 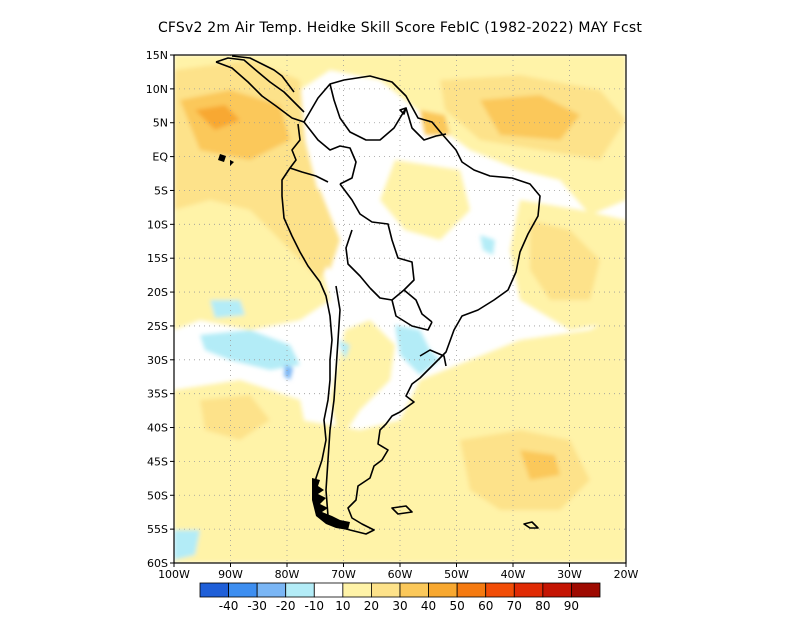 I want to click on border-guianas, so click(x=426, y=124).